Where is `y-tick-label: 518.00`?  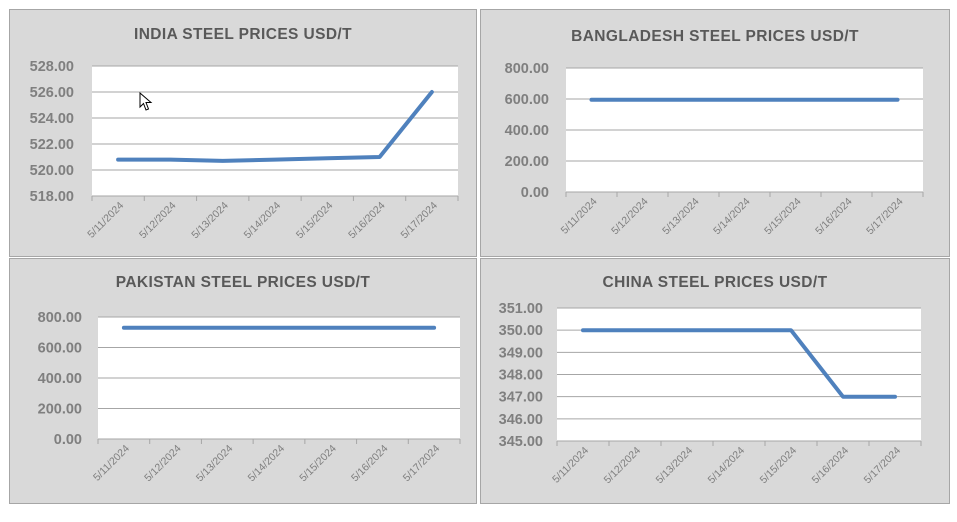 y-tick-label: 518.00 is located at coordinates (52, 197).